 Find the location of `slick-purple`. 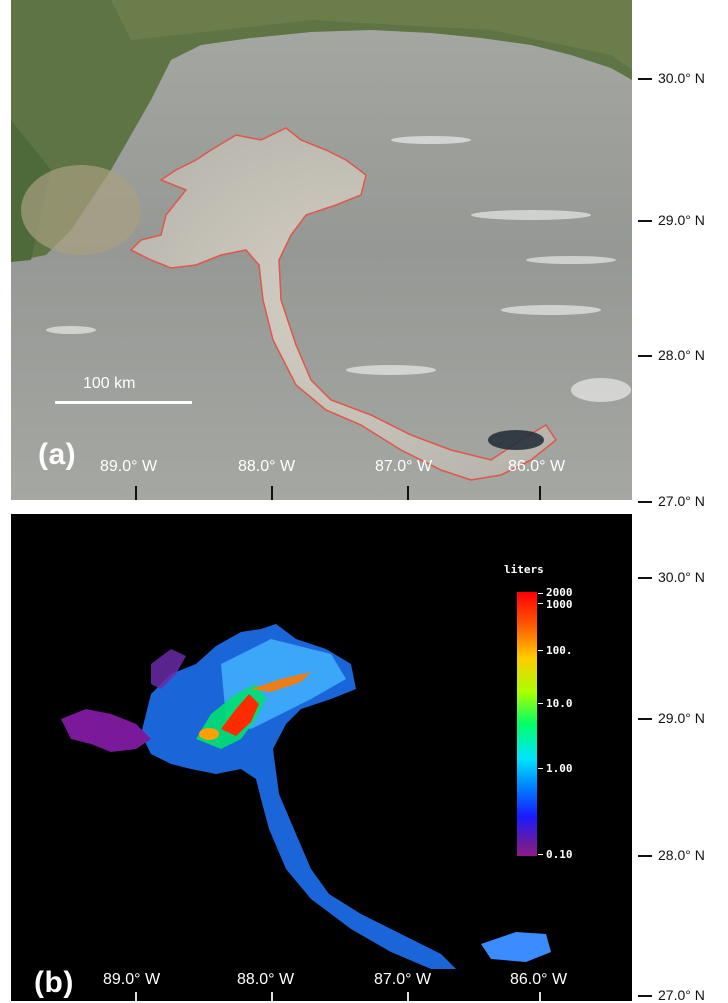

slick-purple is located at coordinates (106, 730).